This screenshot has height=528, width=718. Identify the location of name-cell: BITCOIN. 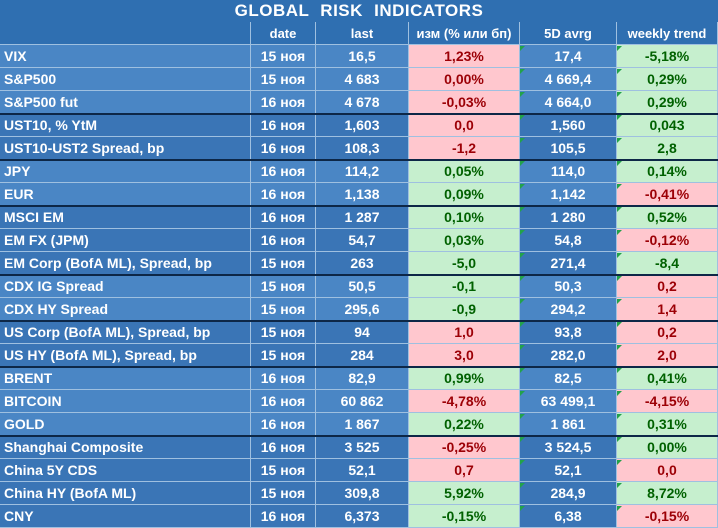
(125, 401).